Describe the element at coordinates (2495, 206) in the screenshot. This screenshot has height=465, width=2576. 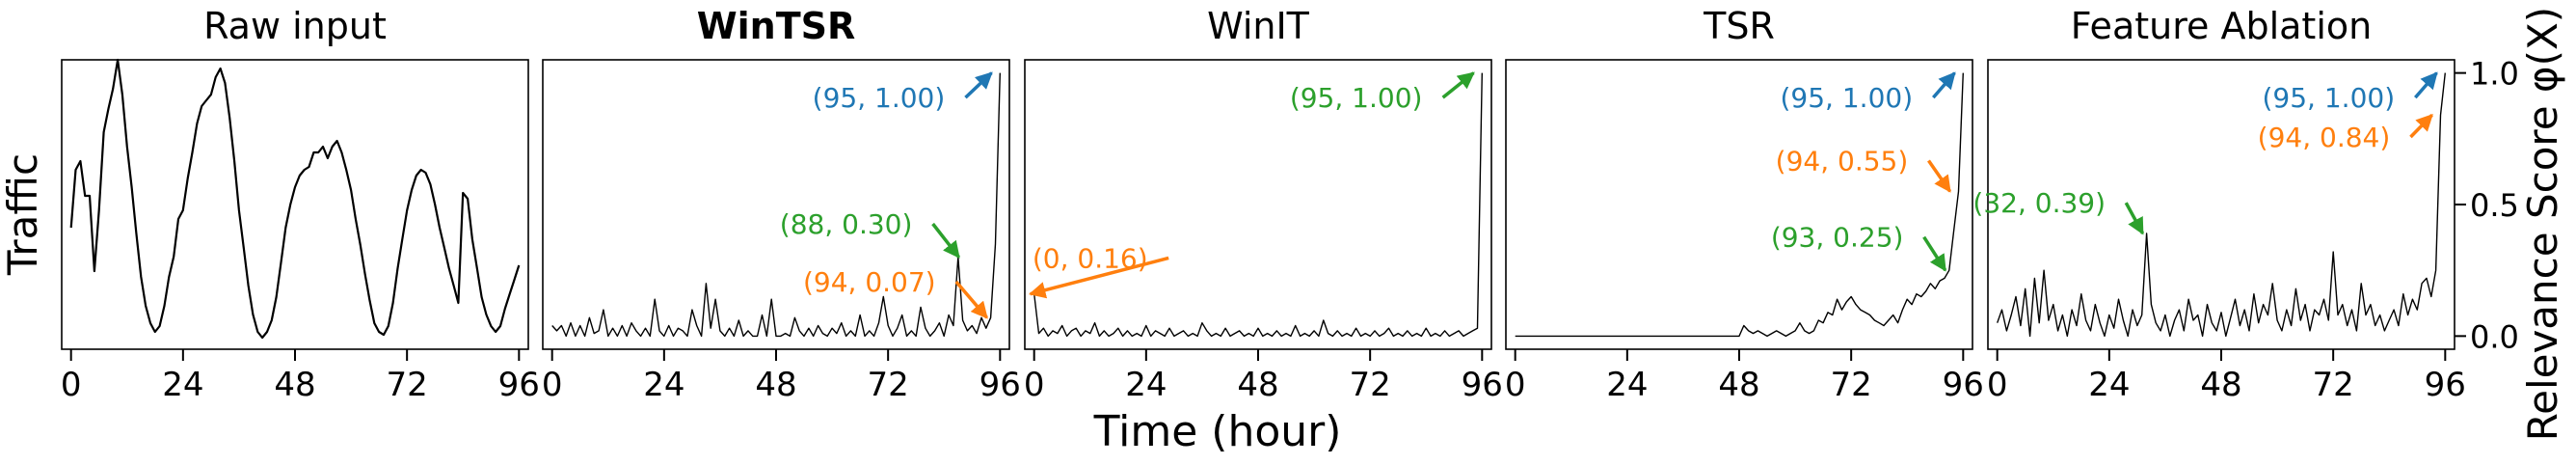
I see `y-tick-label: 0.5` at that location.